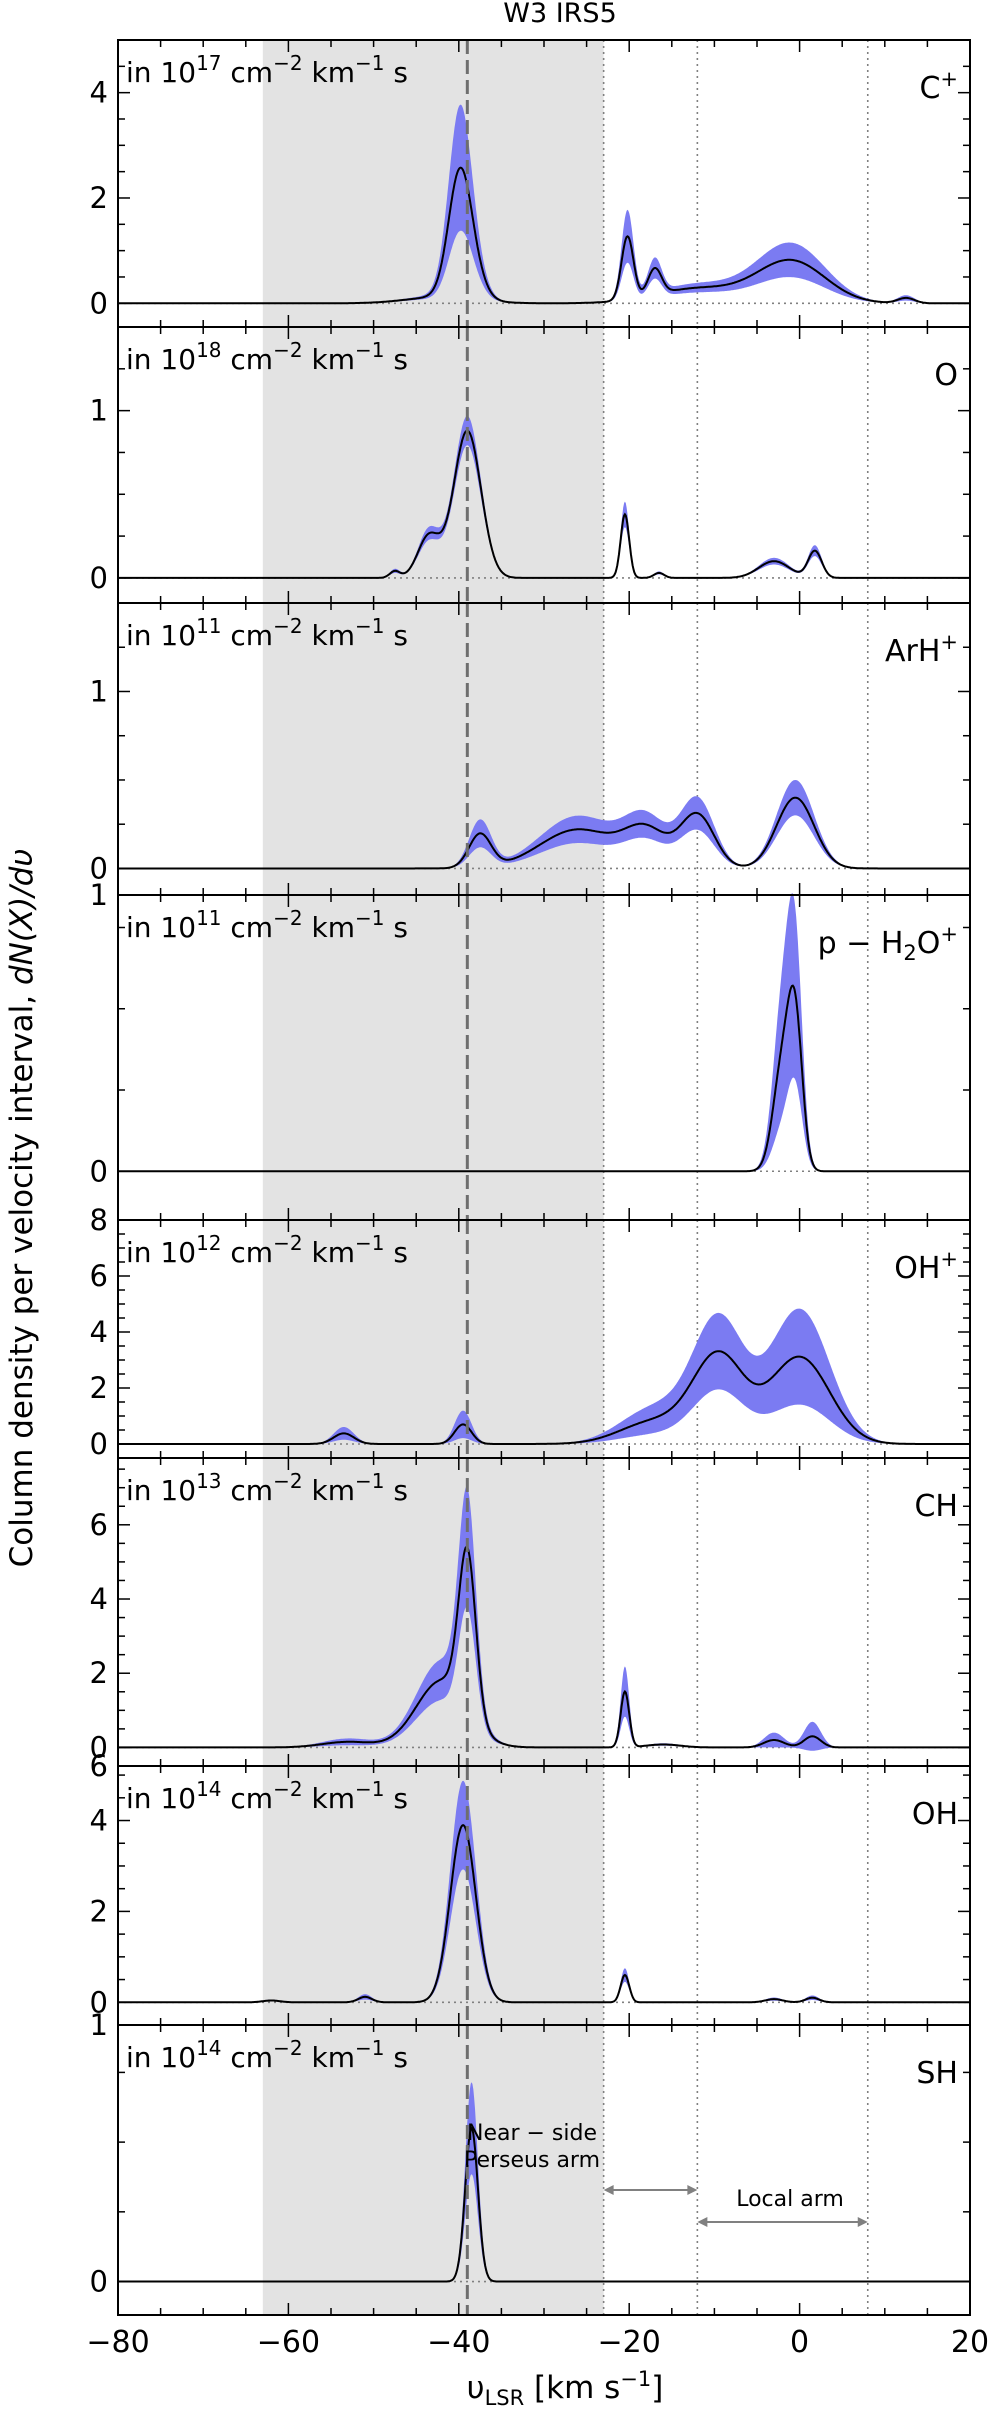 This screenshot has height=2416, width=990. What do you see at coordinates (949, 79) in the screenshot?
I see `species-sup: +` at bounding box center [949, 79].